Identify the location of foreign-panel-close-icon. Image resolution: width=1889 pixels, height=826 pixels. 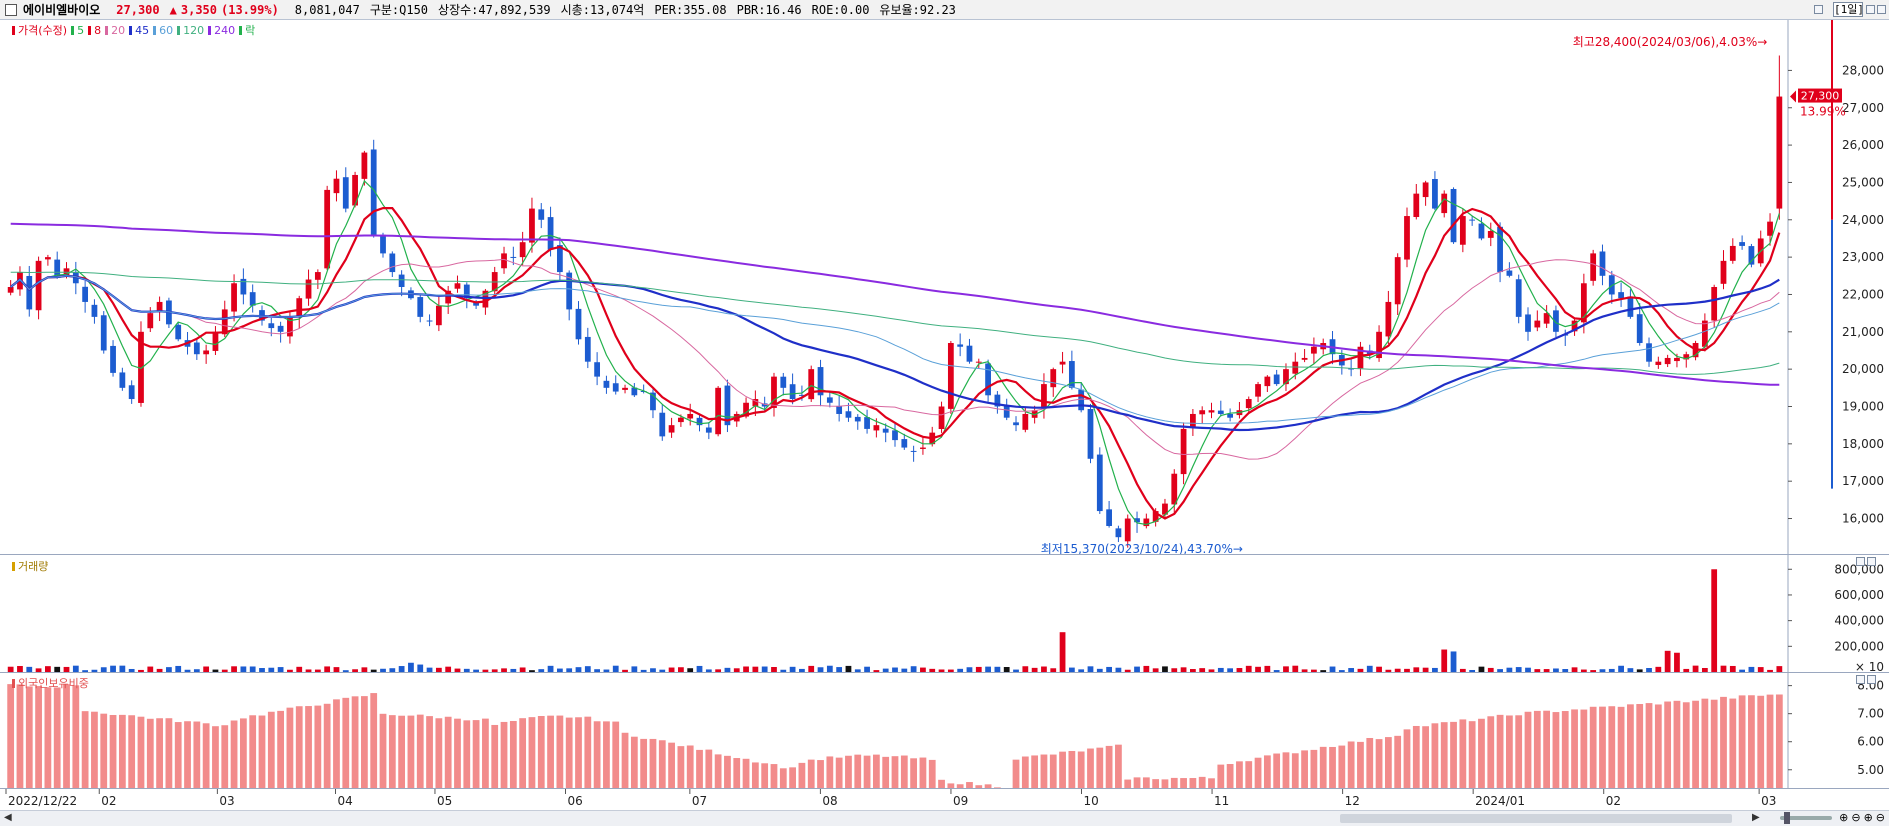
(1871, 679).